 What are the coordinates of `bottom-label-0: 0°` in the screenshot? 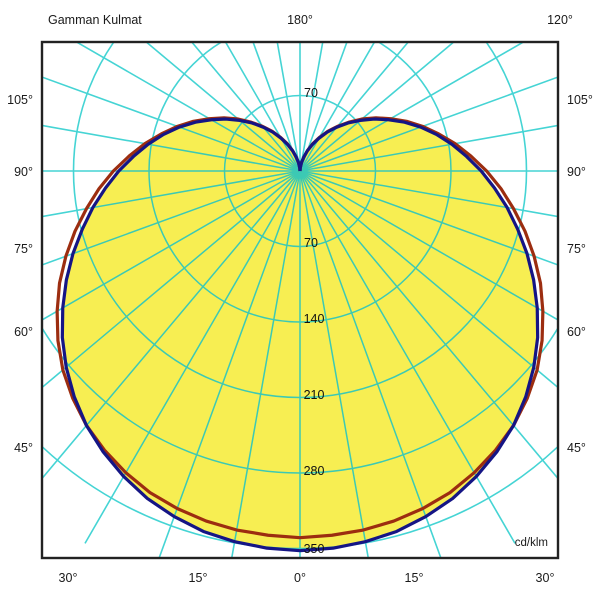 It's located at (300, 578).